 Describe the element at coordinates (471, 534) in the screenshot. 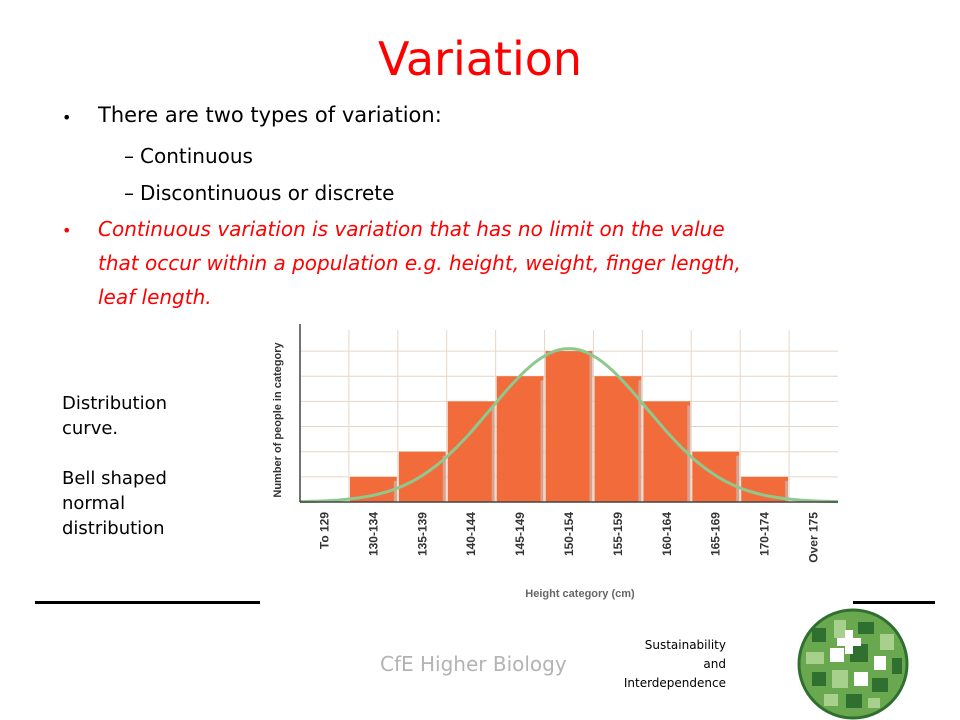

I see `x-tick-label: 140-144` at that location.